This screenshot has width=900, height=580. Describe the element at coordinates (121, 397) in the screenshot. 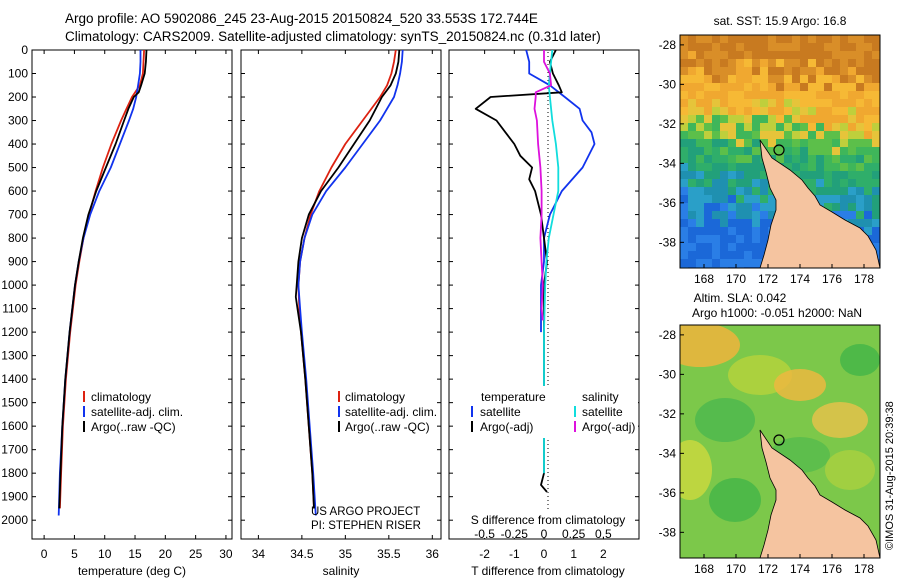

I see `legend-label-climatology: climatology` at that location.